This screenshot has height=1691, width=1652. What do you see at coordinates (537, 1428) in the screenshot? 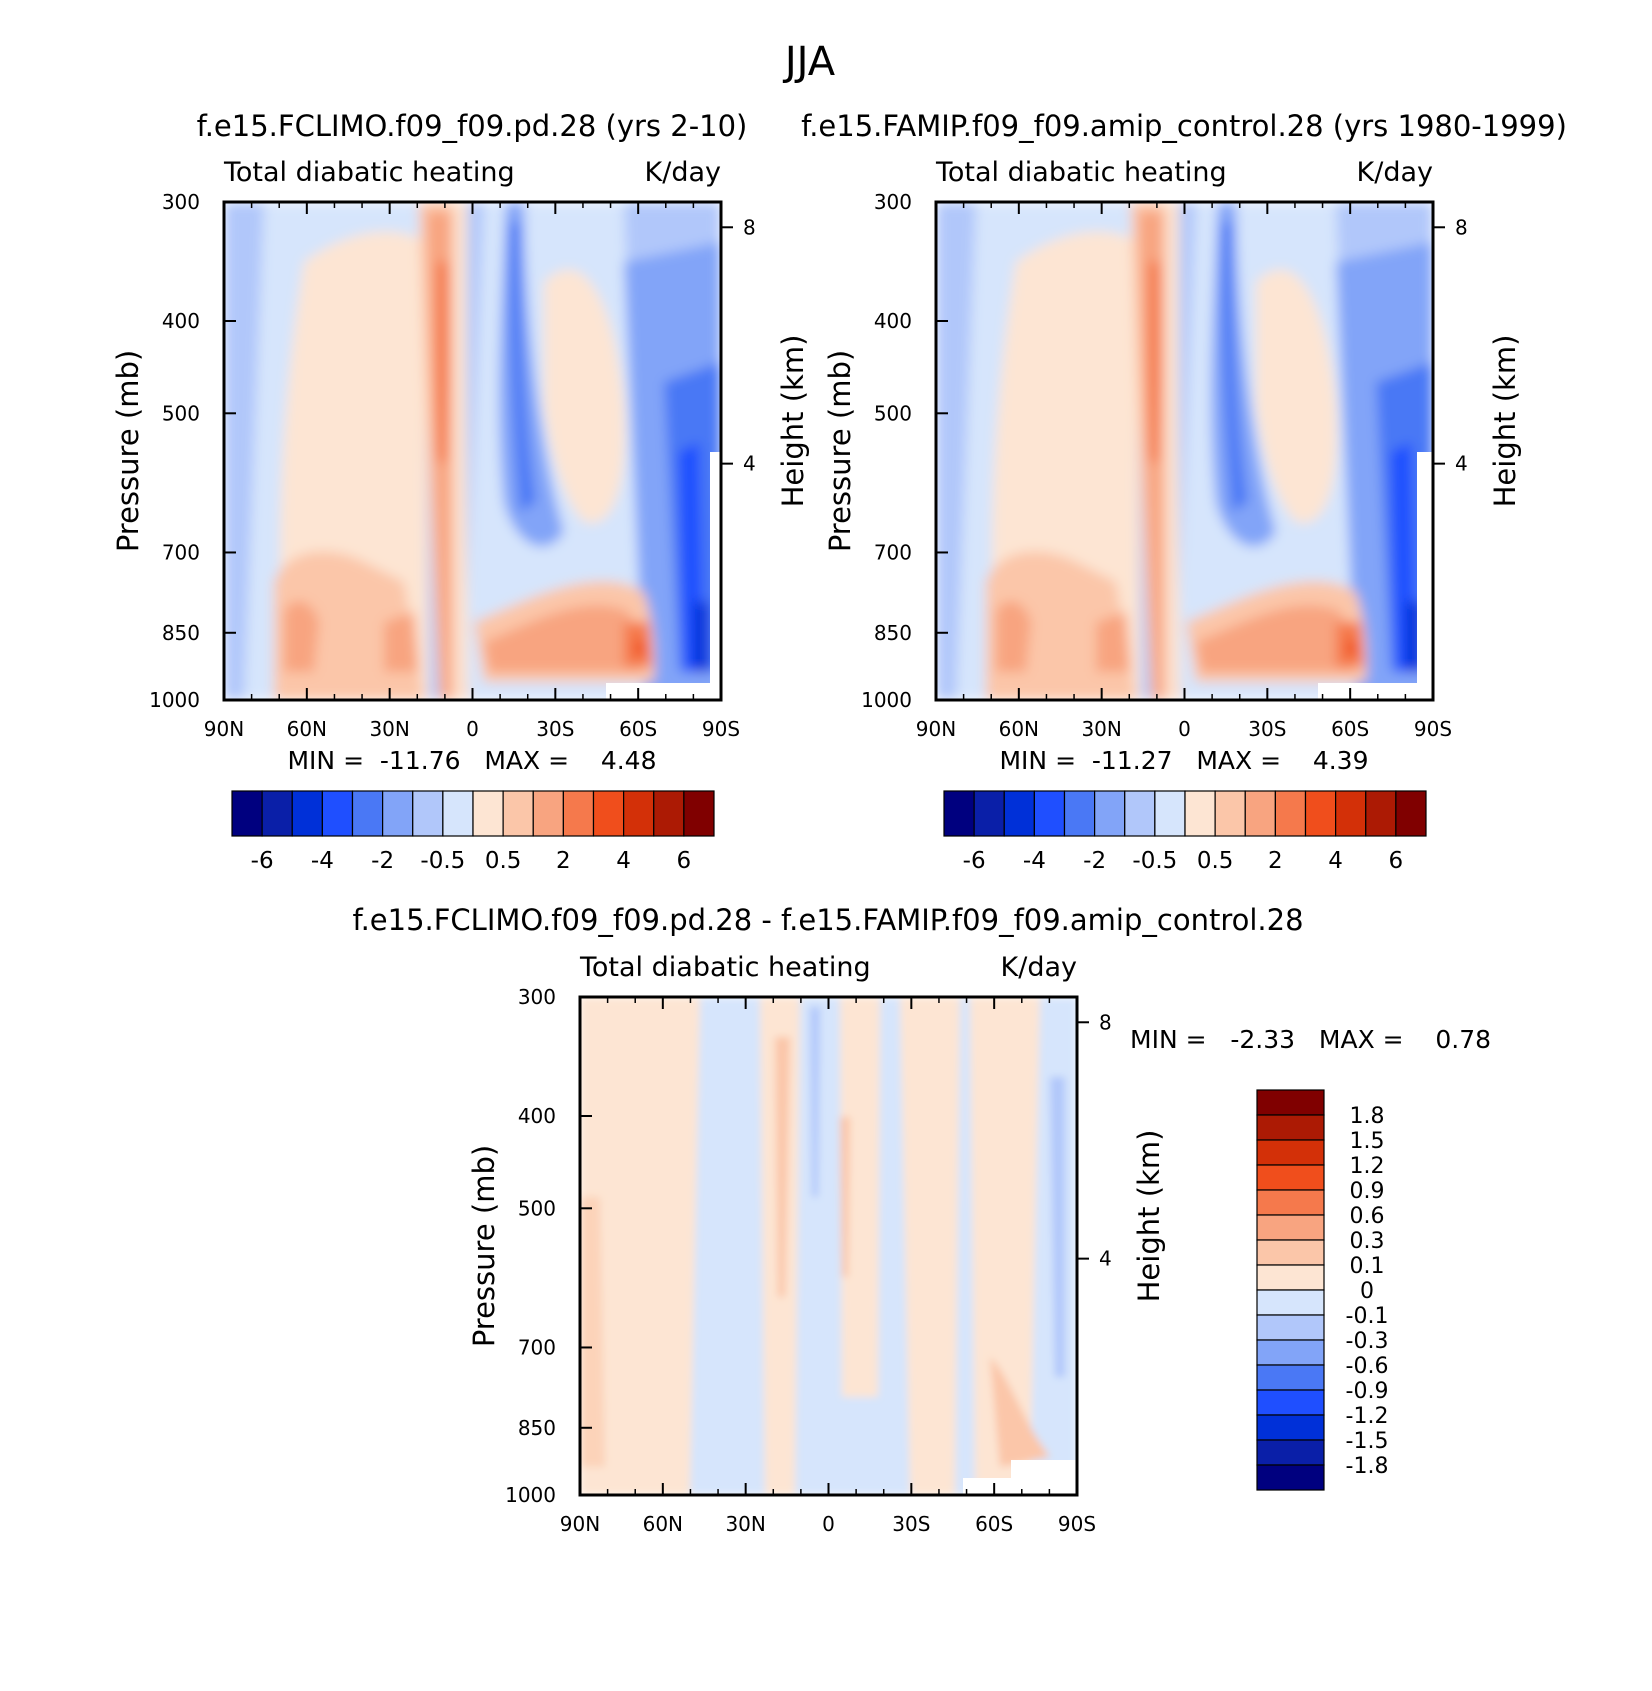
I see `y-tick-label: 850` at bounding box center [537, 1428].